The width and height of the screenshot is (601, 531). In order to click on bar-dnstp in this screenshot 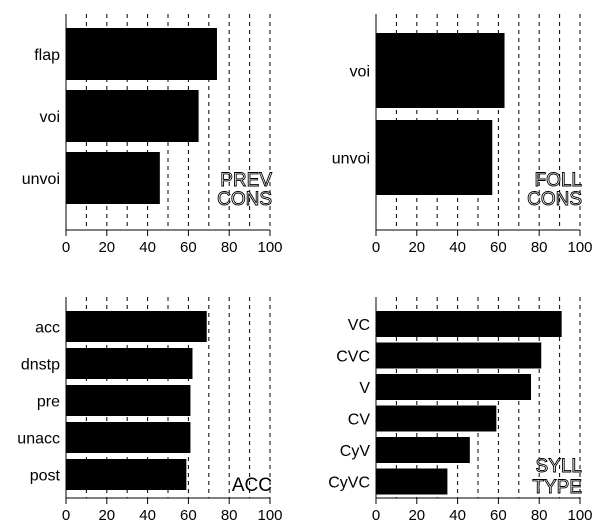, I will do `click(129, 363)`.